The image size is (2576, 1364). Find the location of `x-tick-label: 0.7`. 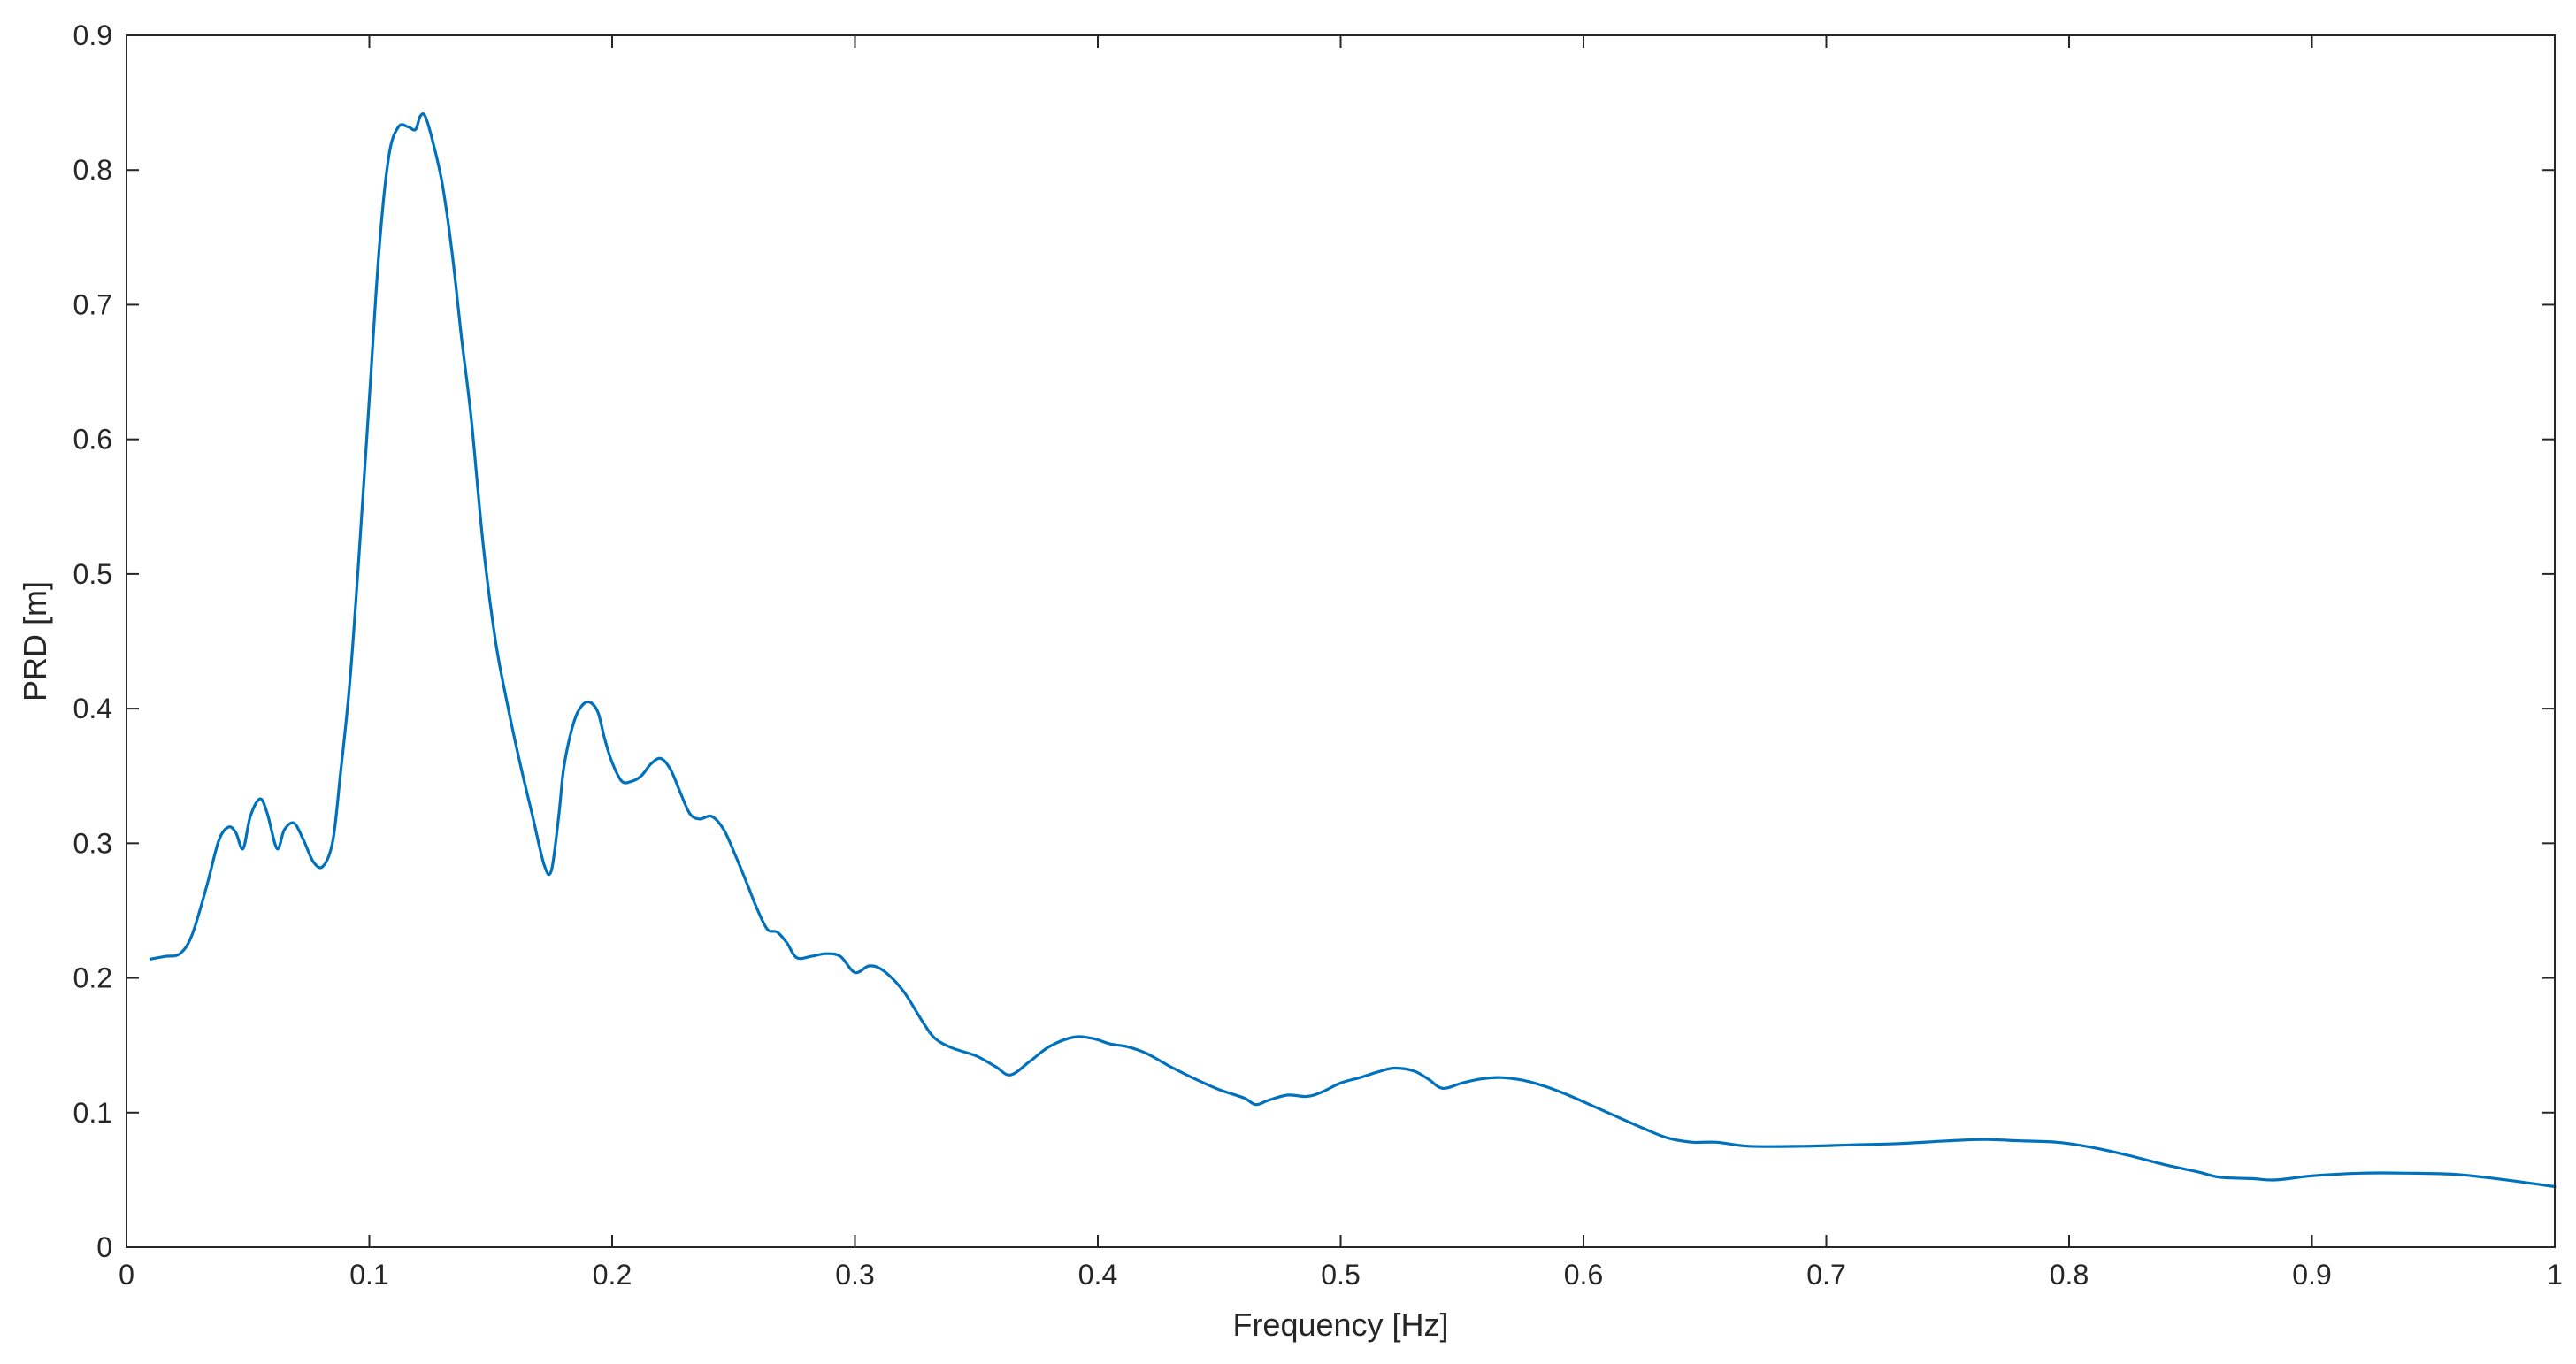

x-tick-label: 0.7 is located at coordinates (1825, 1275).